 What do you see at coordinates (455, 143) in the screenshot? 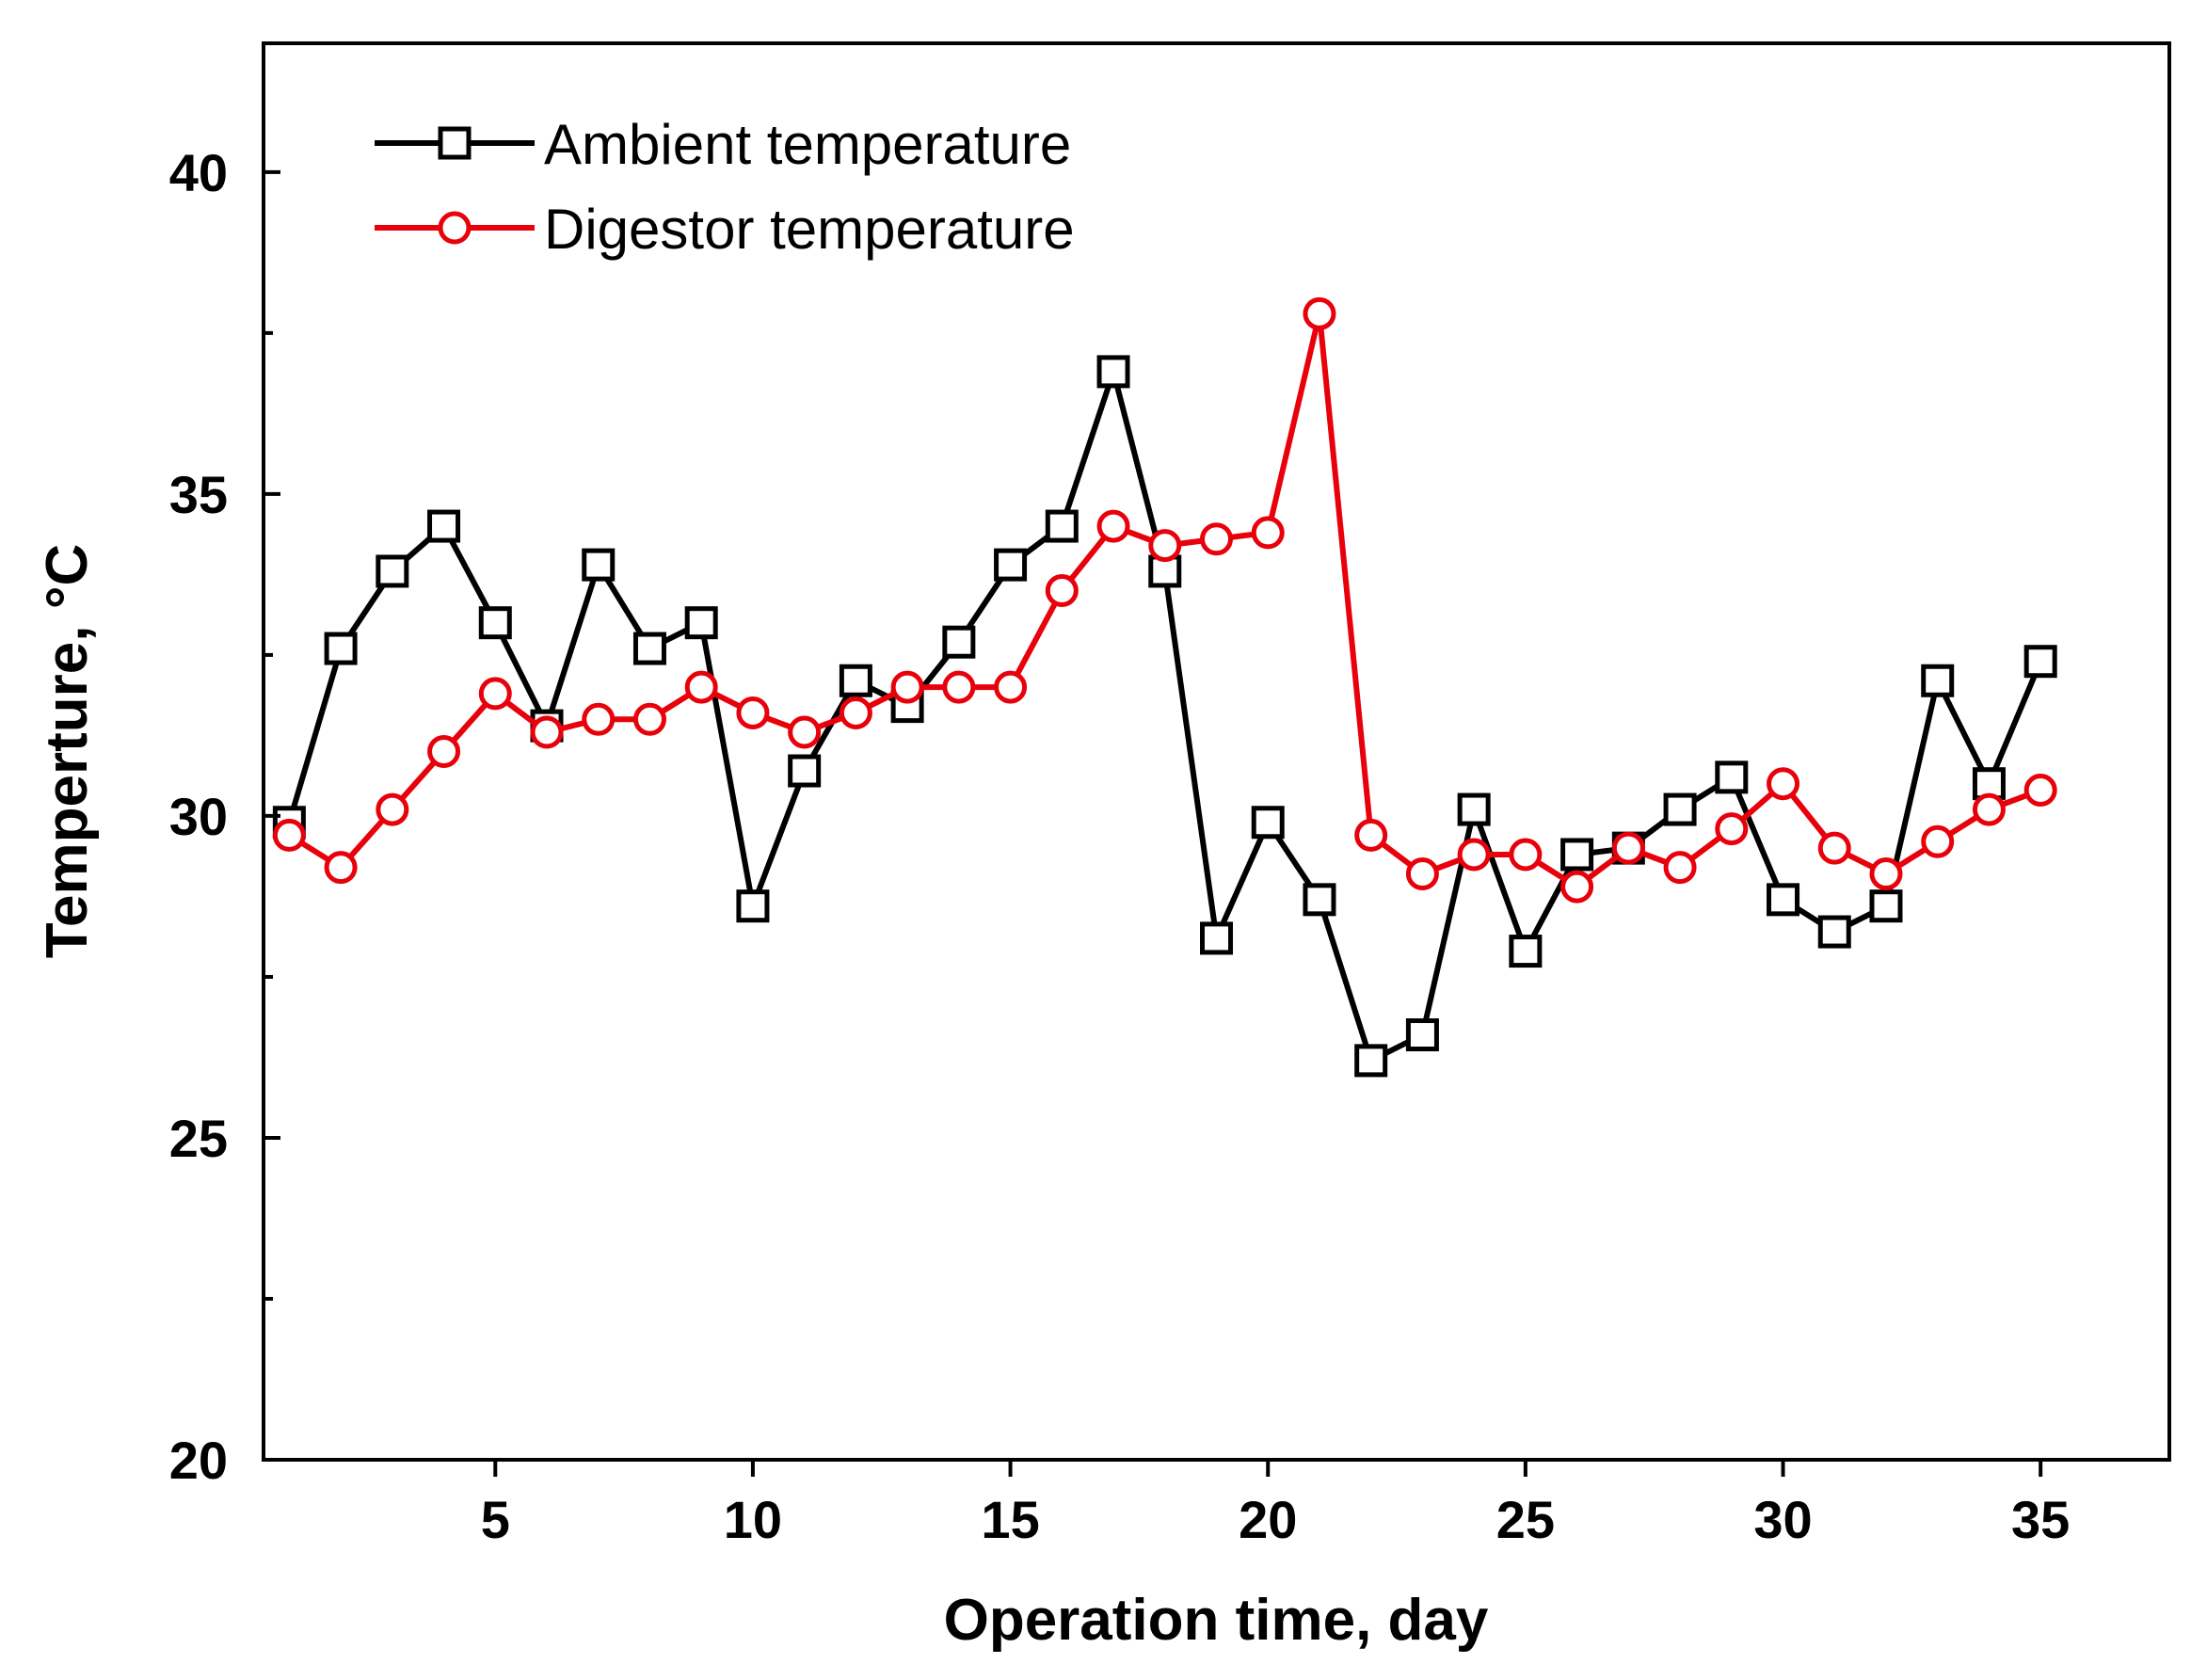
I see `legend-marker-square` at bounding box center [455, 143].